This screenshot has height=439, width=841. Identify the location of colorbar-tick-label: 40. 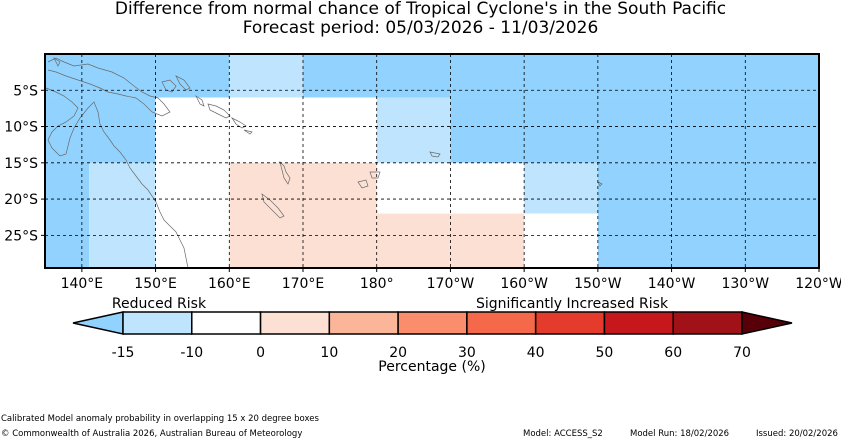
(536, 353).